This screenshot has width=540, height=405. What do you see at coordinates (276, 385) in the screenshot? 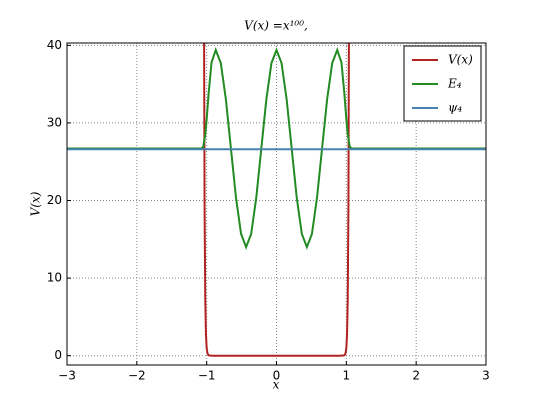
I see `x-axis-label: x` at bounding box center [276, 385].